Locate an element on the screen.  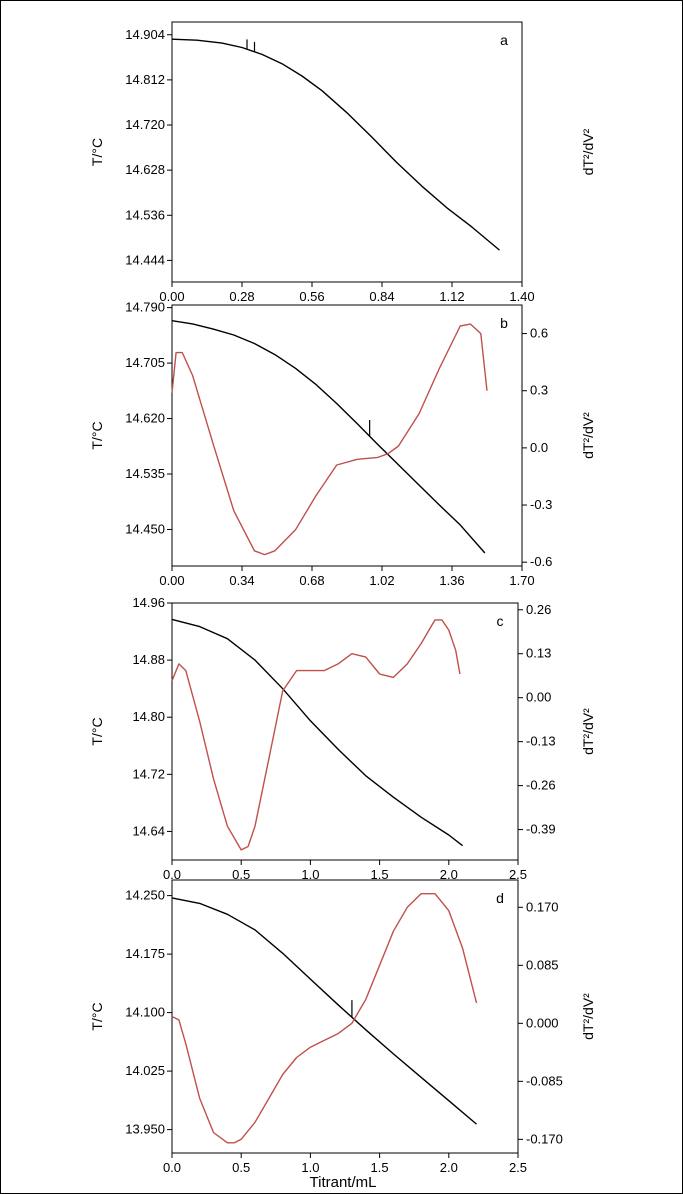
y2-tick-label: -0.13 is located at coordinates (541, 741).